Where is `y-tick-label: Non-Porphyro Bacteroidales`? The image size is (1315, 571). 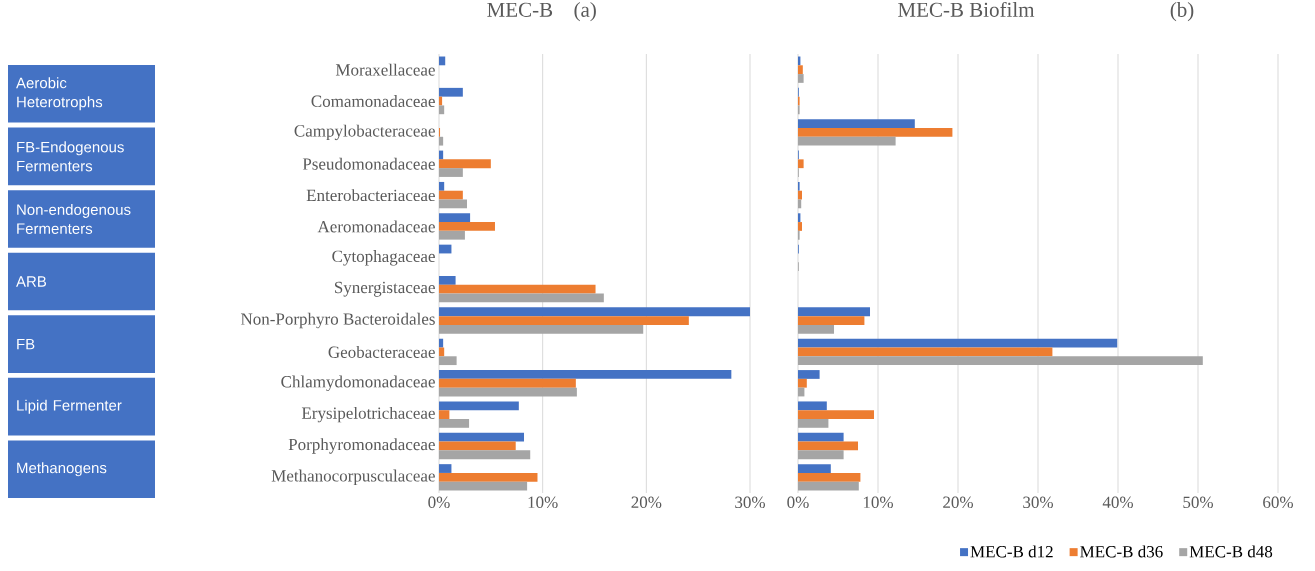
y-tick-label: Non-Porphyro Bacteroidales is located at coordinates (337, 320).